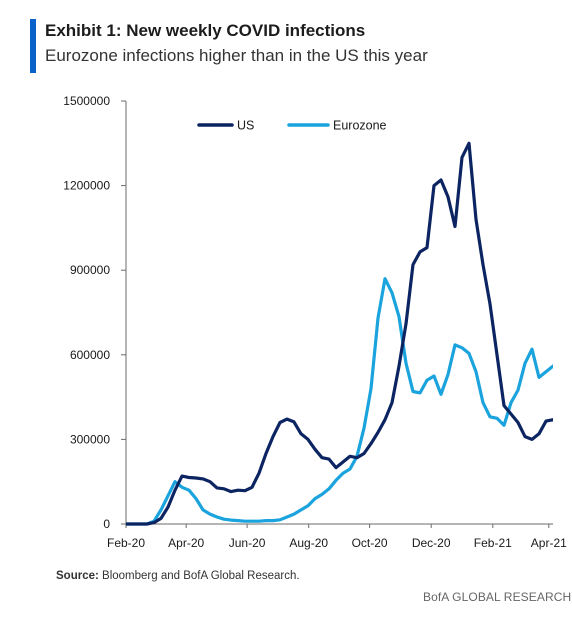 The width and height of the screenshot is (572, 637). I want to click on legend-label-us: US, so click(245, 126).